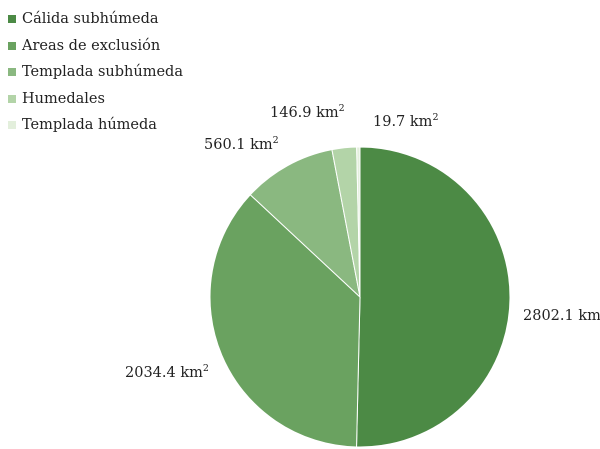 This screenshot has width=600, height=449. I want to click on legend-item-templada-humeda: Templada húmeda, so click(95, 125).